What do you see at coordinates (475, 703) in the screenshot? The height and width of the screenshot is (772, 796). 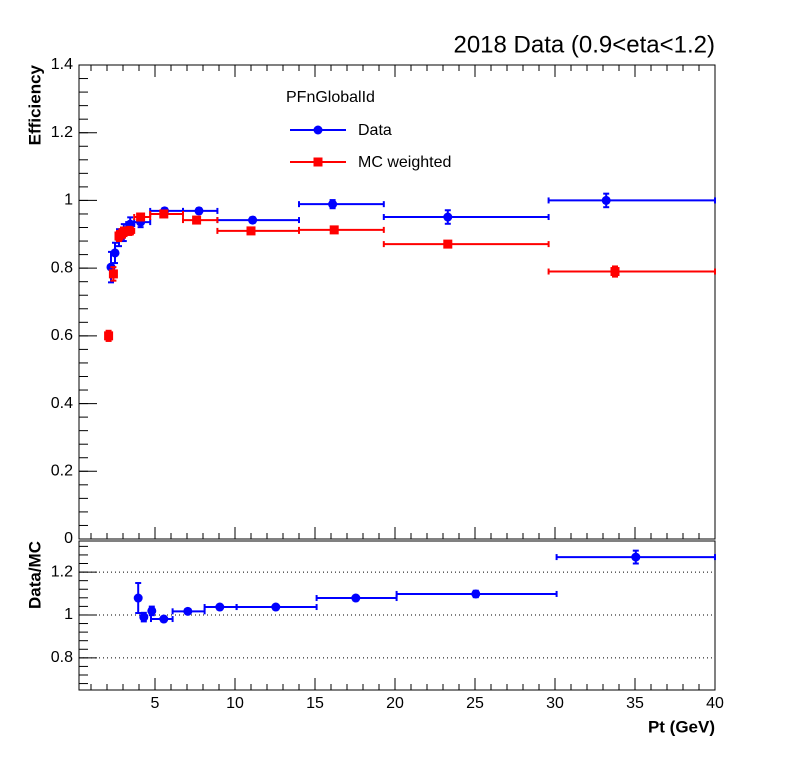 I see `x-tick-label: 25` at bounding box center [475, 703].